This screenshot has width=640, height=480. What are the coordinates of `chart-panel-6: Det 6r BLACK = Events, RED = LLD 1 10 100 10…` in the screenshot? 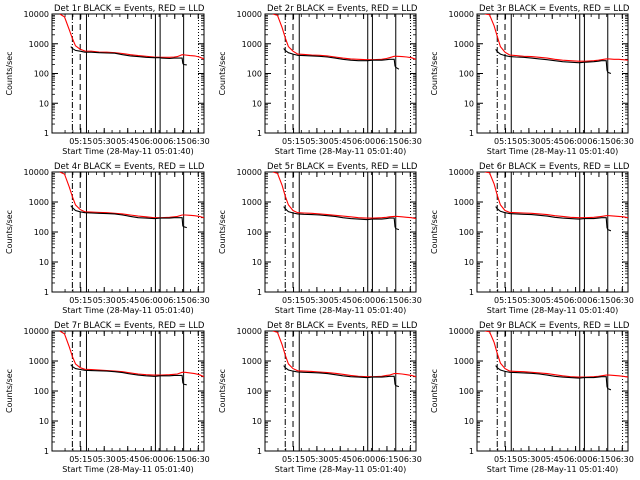 It's located at (532, 238).